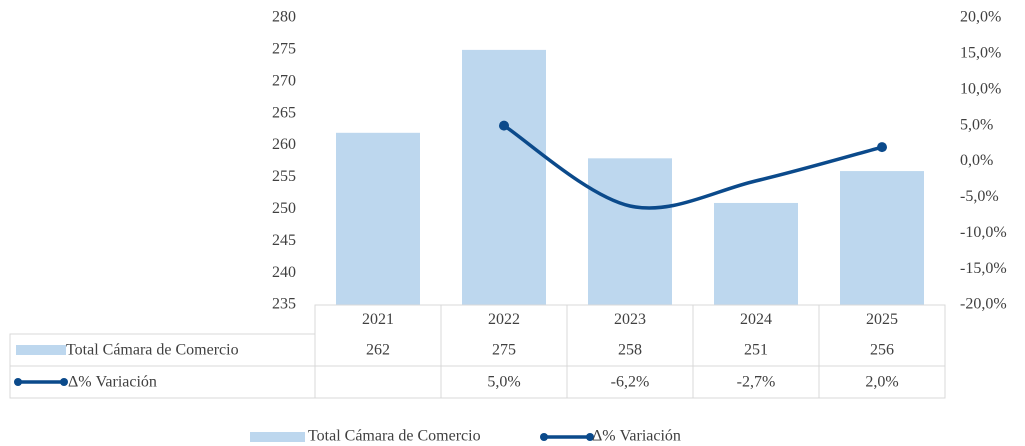  Describe the element at coordinates (693, 167) in the screenshot. I see `line` at that location.